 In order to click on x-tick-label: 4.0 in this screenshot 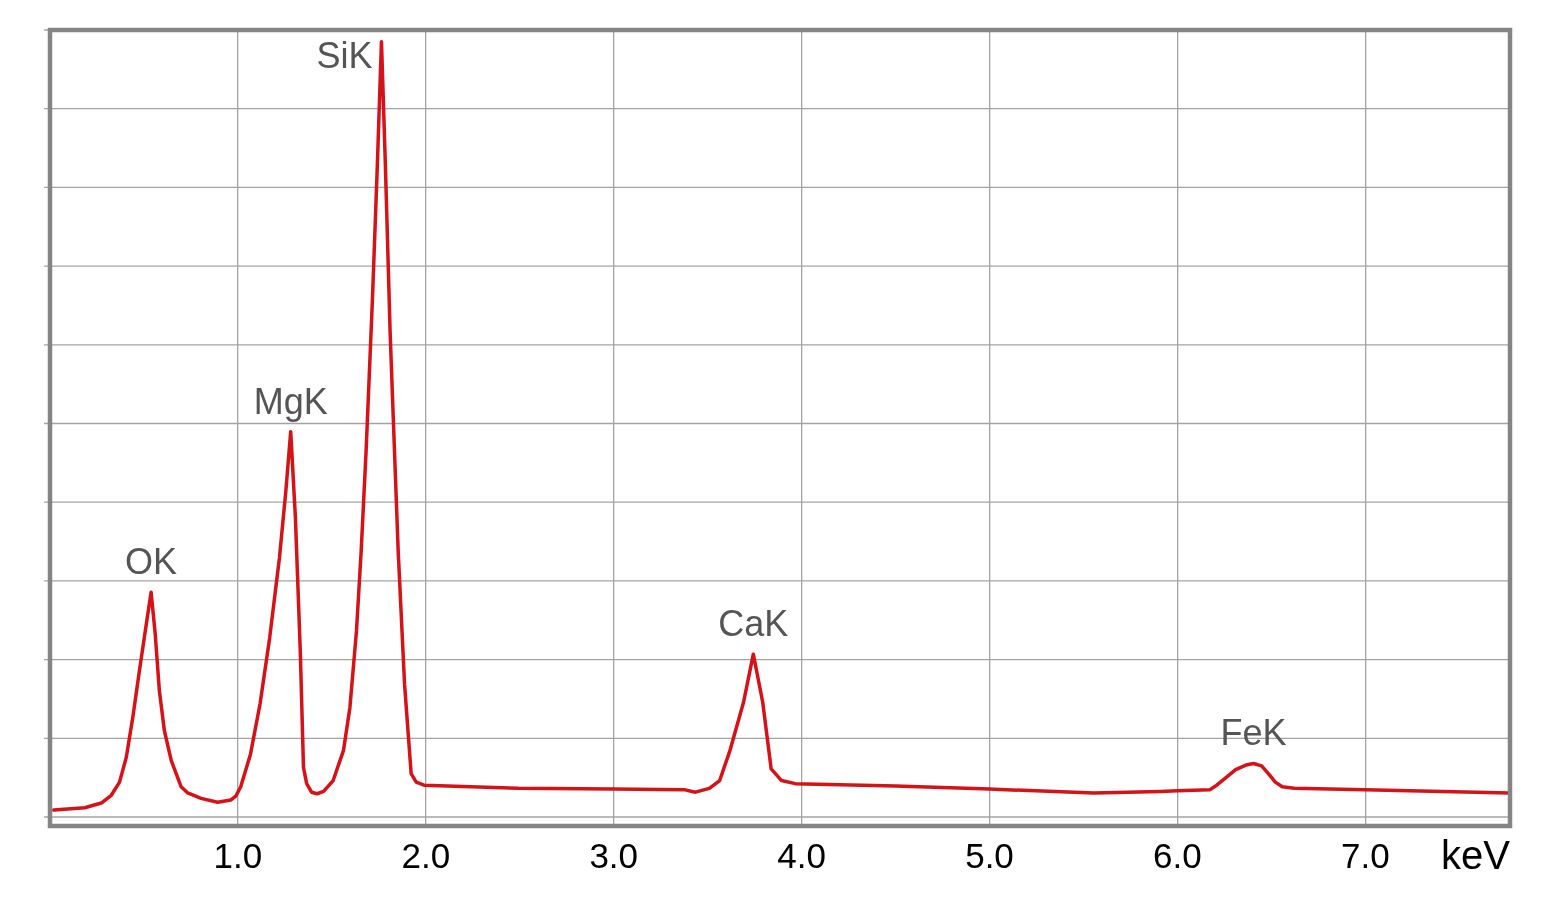, I will do `click(801, 855)`.